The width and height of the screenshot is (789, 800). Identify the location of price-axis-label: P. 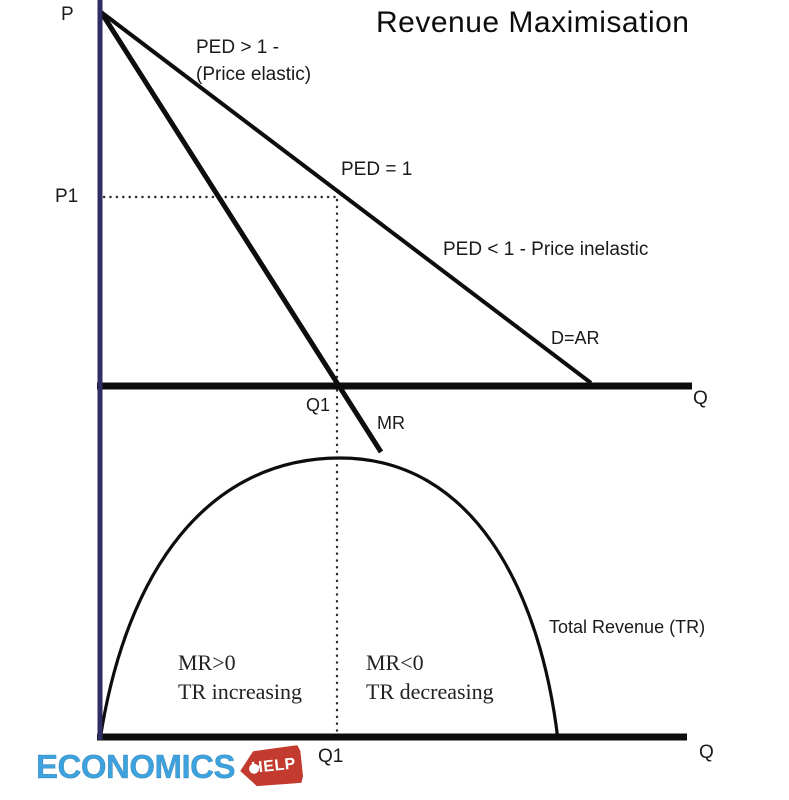
(67, 14).